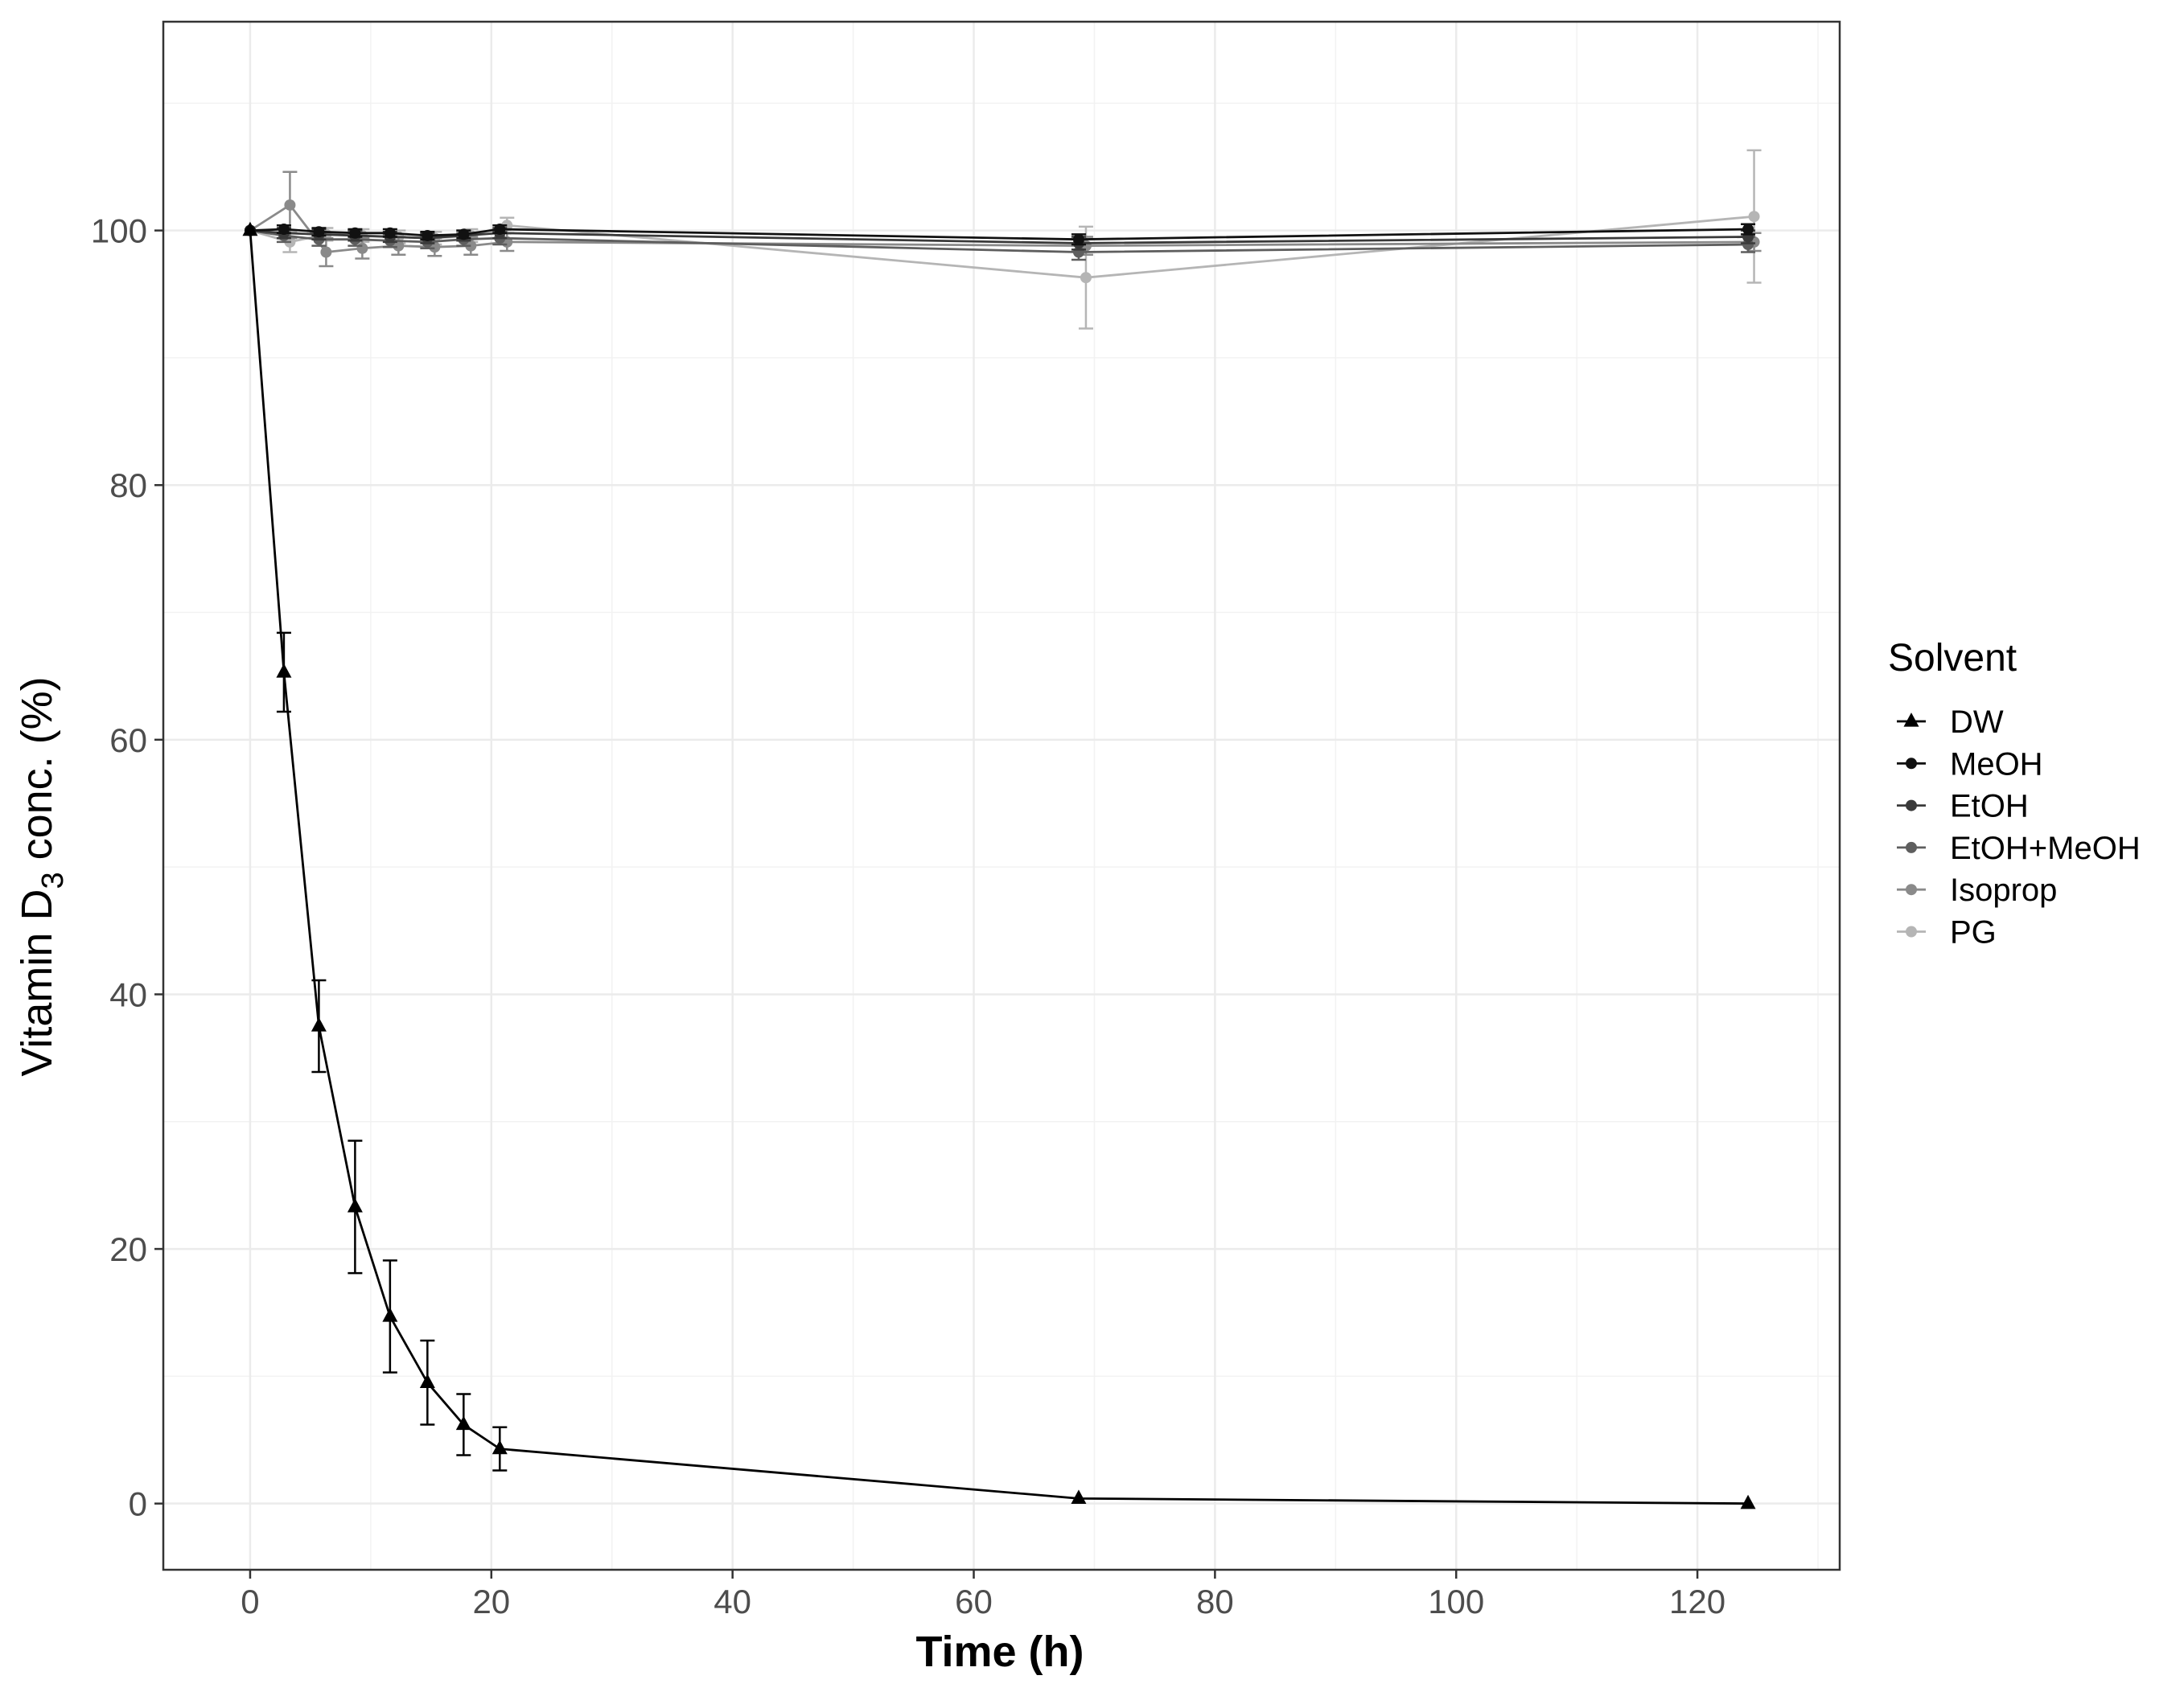  What do you see at coordinates (37, 983) in the screenshot?
I see `y-axis-title-main: Vitamin D` at bounding box center [37, 983].